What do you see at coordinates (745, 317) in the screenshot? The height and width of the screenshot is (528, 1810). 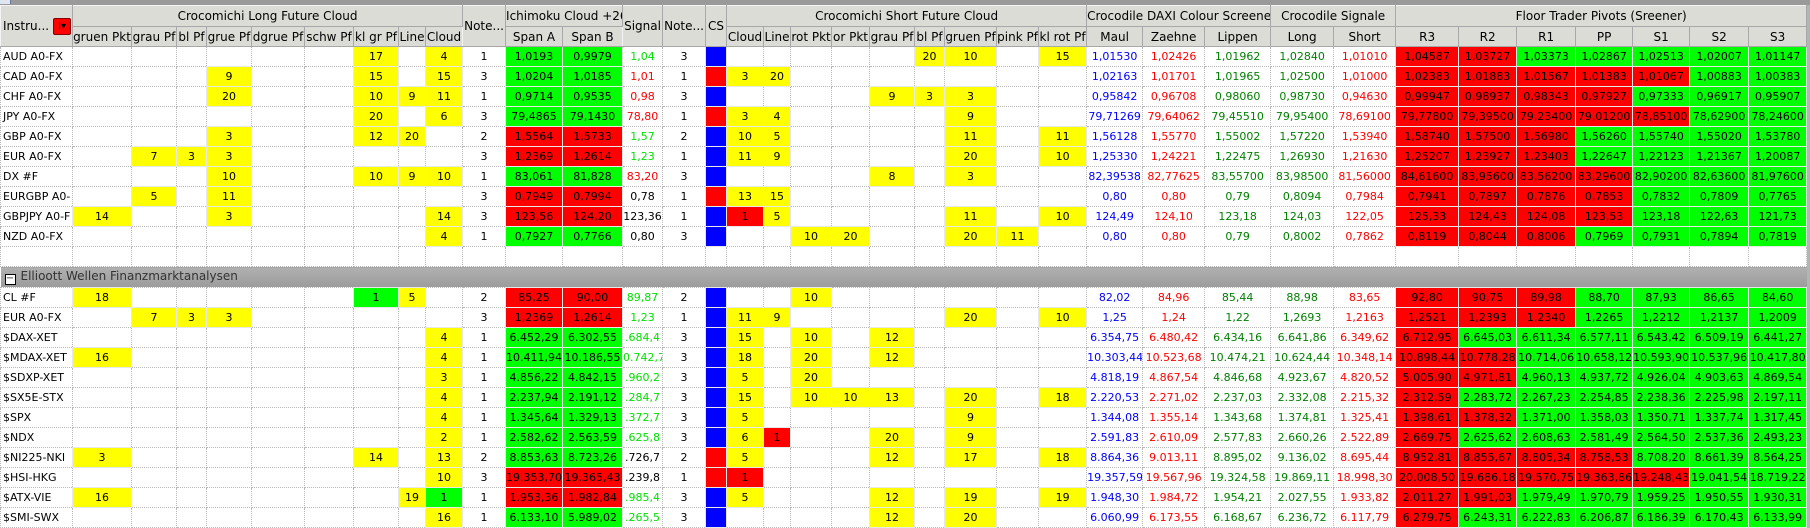 I see `short-cloud-cell: 11` at bounding box center [745, 317].